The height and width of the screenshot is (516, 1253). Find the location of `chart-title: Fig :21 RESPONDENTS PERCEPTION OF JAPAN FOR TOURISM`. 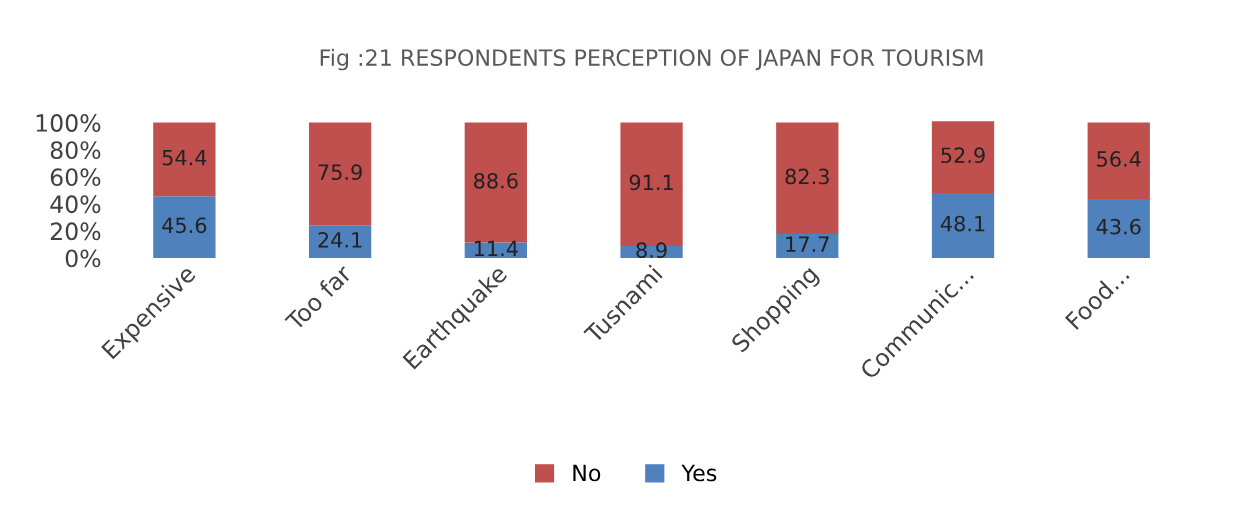

chart-title: Fig :21 RESPONDENTS PERCEPTION OF JAPAN FOR TOURISM is located at coordinates (651, 59).